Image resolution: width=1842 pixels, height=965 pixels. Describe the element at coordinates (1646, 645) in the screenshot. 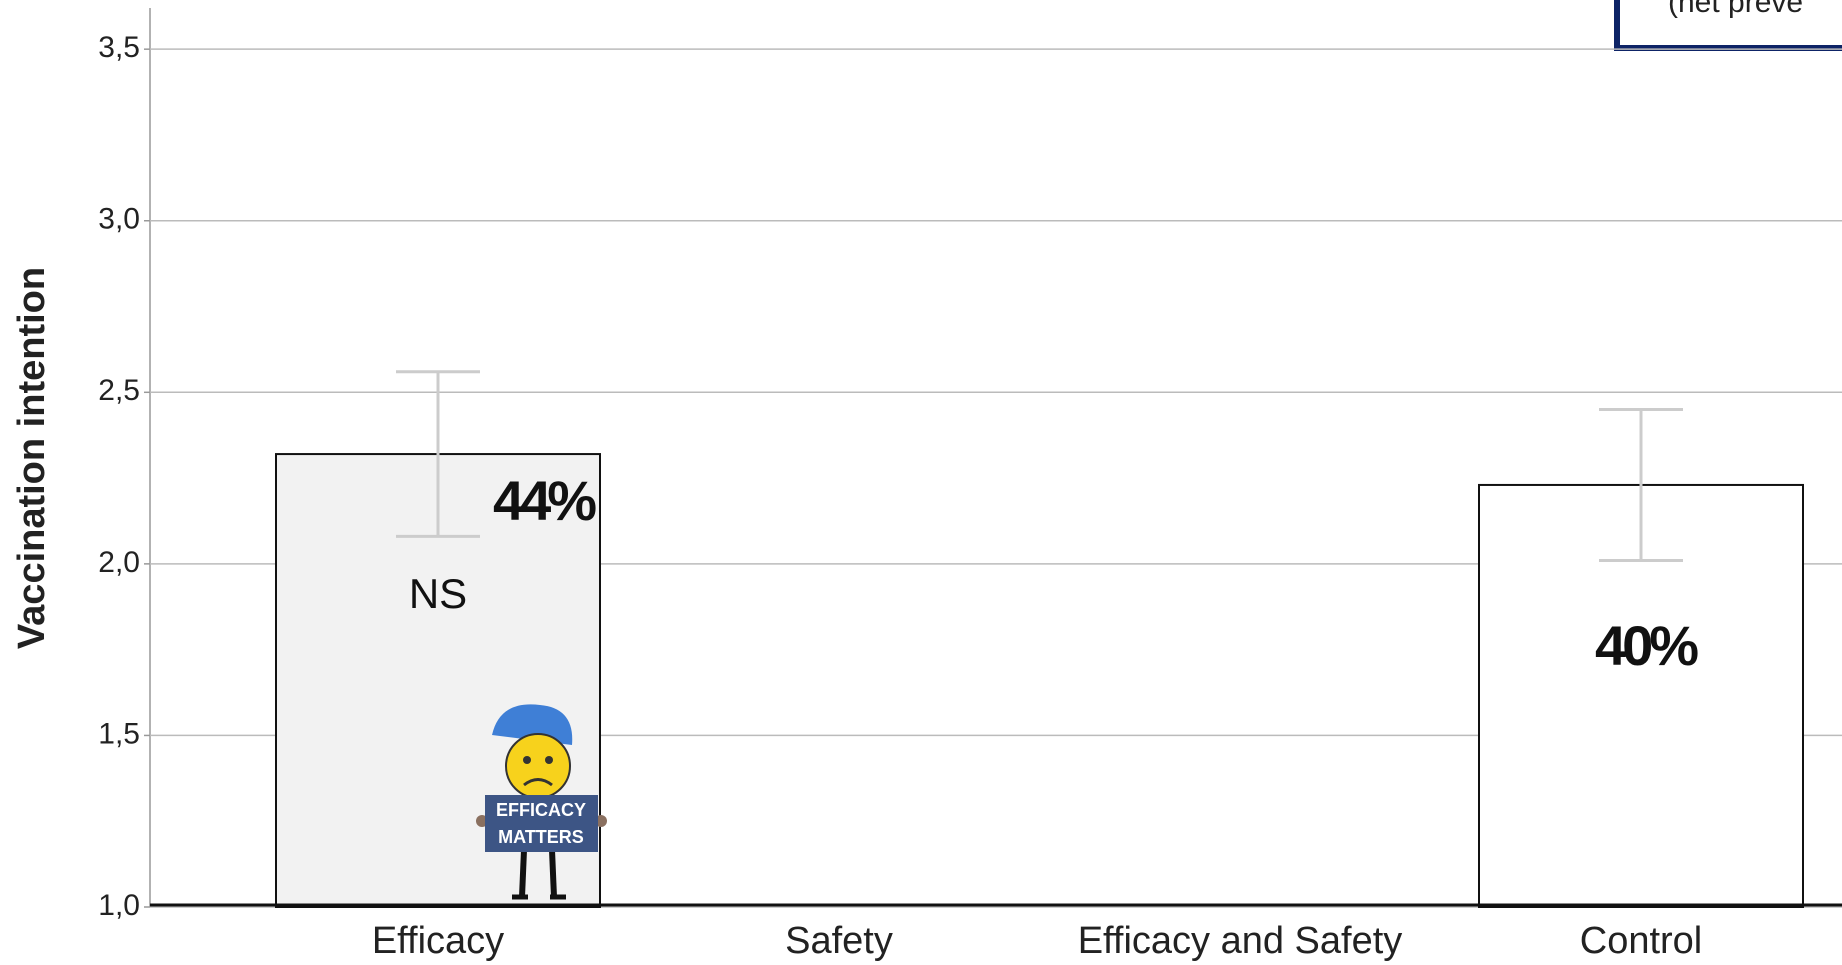

I see `percent-label: 40%` at that location.